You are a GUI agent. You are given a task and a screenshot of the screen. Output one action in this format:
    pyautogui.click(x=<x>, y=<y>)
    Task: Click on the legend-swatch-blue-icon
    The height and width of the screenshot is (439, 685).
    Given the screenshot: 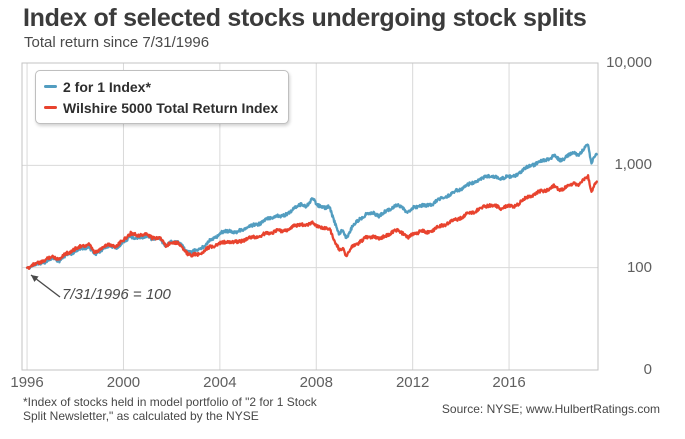 What is the action you would take?
    pyautogui.click(x=50, y=86)
    